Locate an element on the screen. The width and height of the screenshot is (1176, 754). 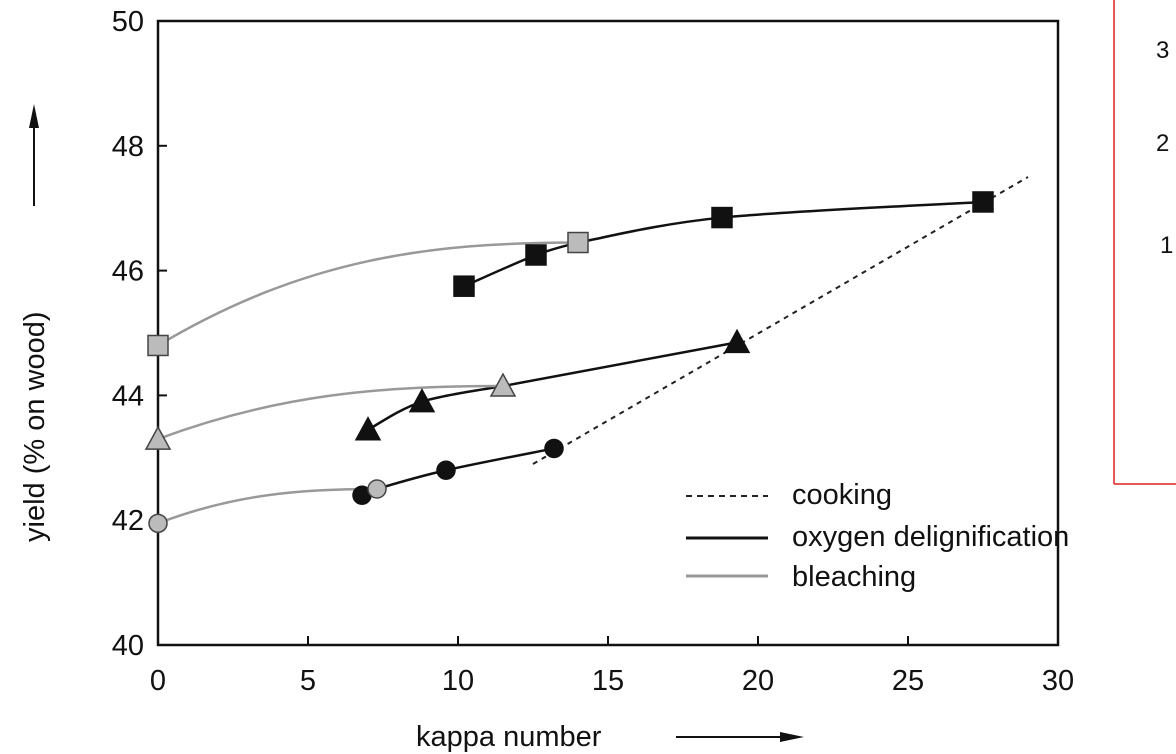
x-tick-label: 10 is located at coordinates (458, 681).